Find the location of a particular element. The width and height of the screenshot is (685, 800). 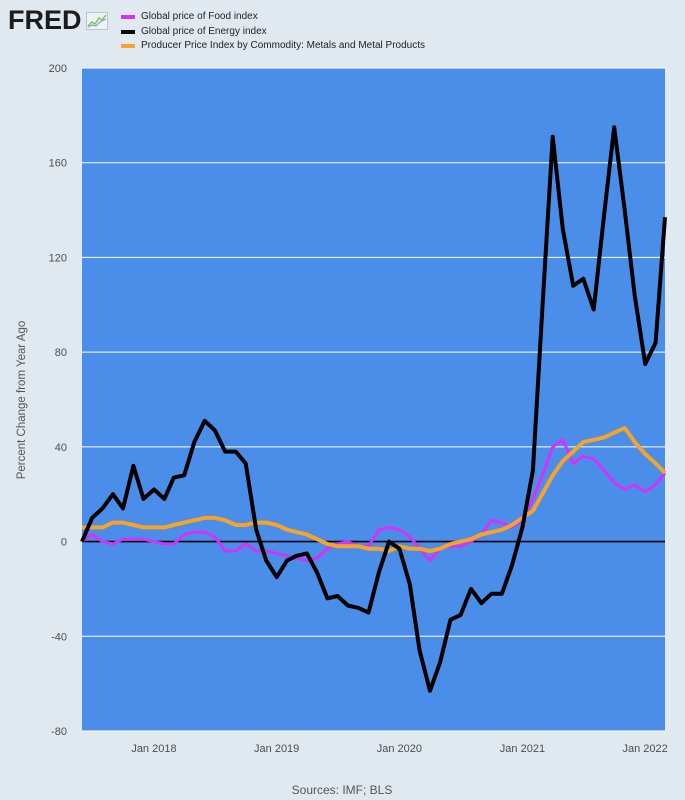

x-axis: Jan 2018 Jan 2019 Jan 2020 Jan 2021 Jan 2022 is located at coordinates (399, 749).